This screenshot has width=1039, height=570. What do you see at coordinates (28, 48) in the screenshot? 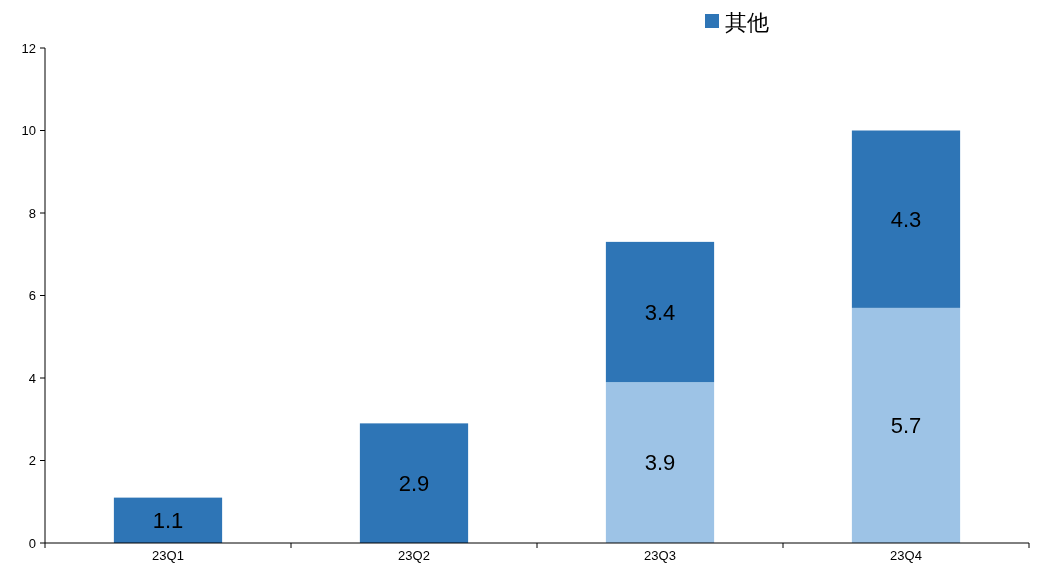
I see `y-tick-label: 12` at bounding box center [28, 48].